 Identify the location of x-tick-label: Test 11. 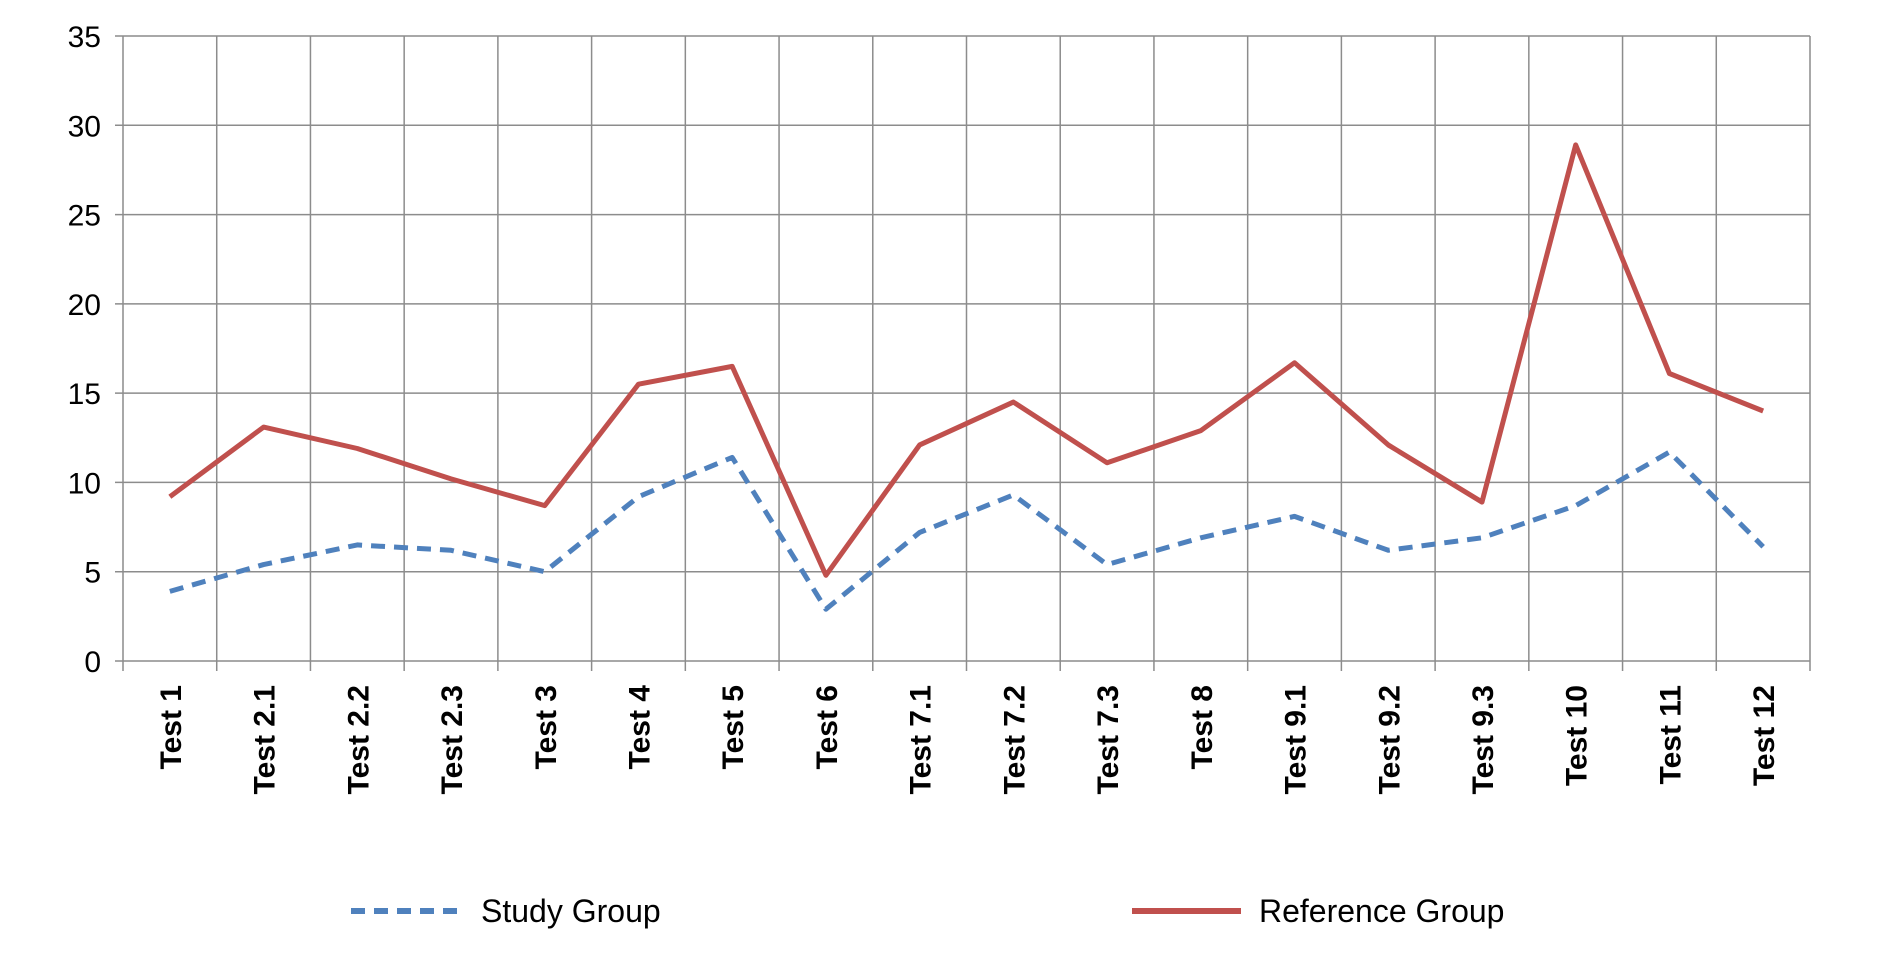
(1670, 735).